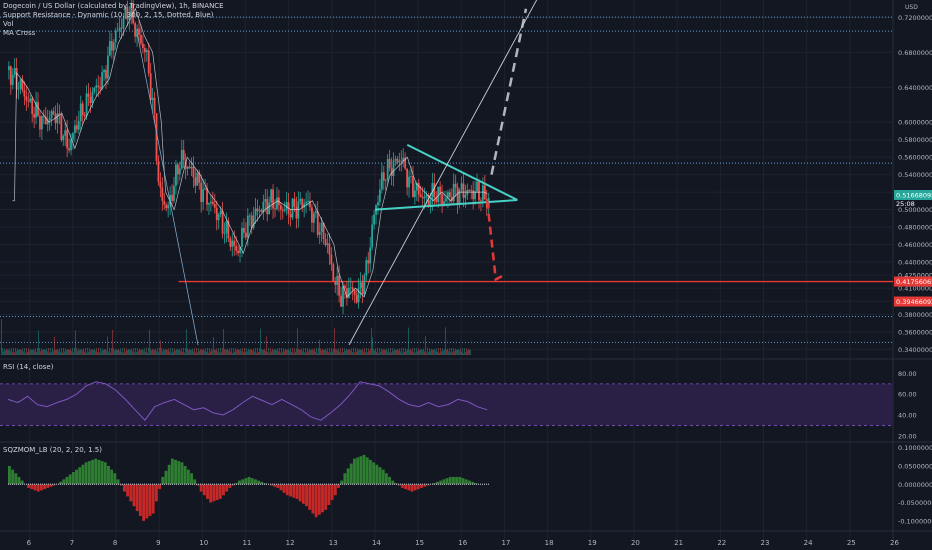 The height and width of the screenshot is (550, 932). What do you see at coordinates (592, 543) in the screenshot?
I see `time-tick-label: 19` at bounding box center [592, 543].